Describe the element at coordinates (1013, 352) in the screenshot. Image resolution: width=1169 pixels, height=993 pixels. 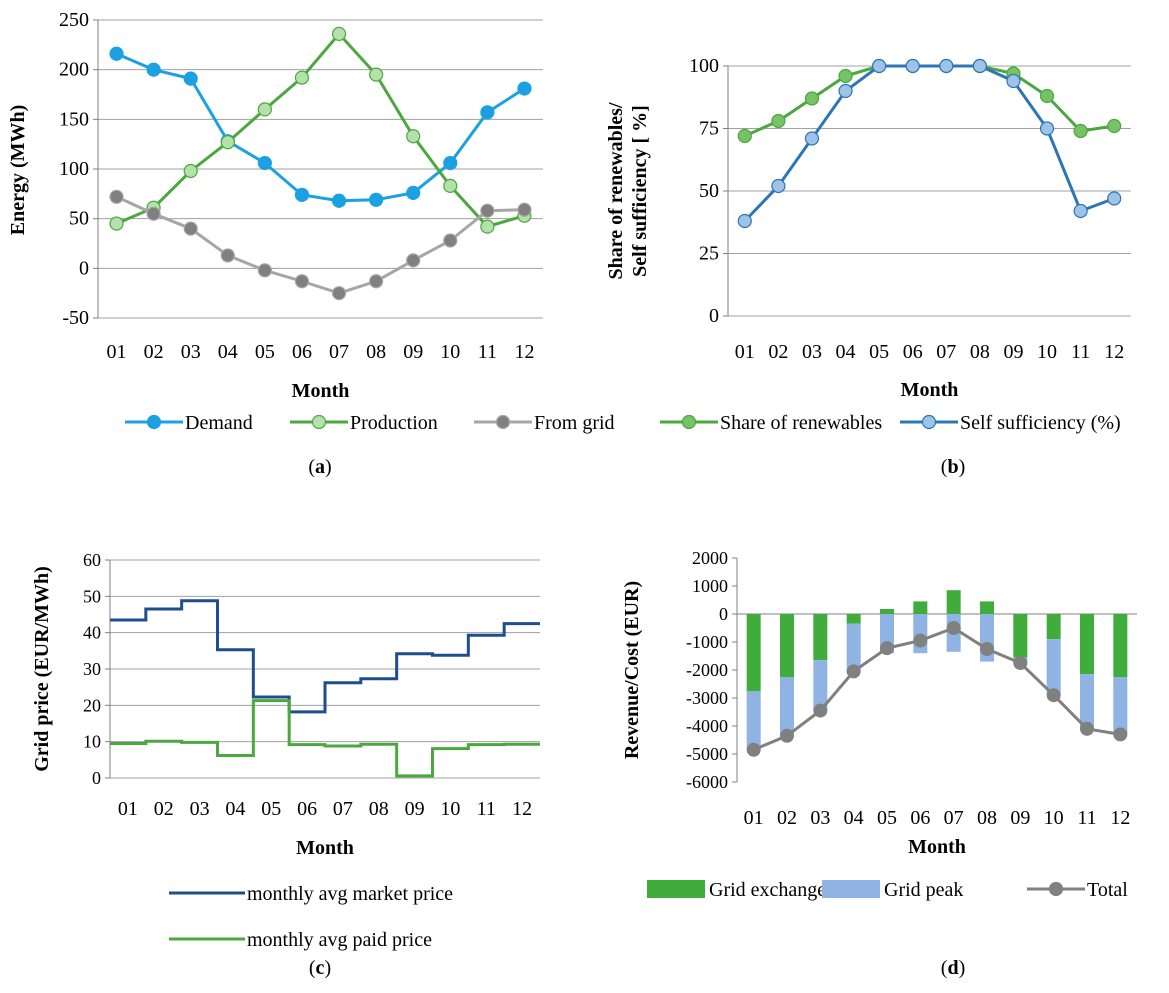
I see `x-tick-label: 09` at that location.